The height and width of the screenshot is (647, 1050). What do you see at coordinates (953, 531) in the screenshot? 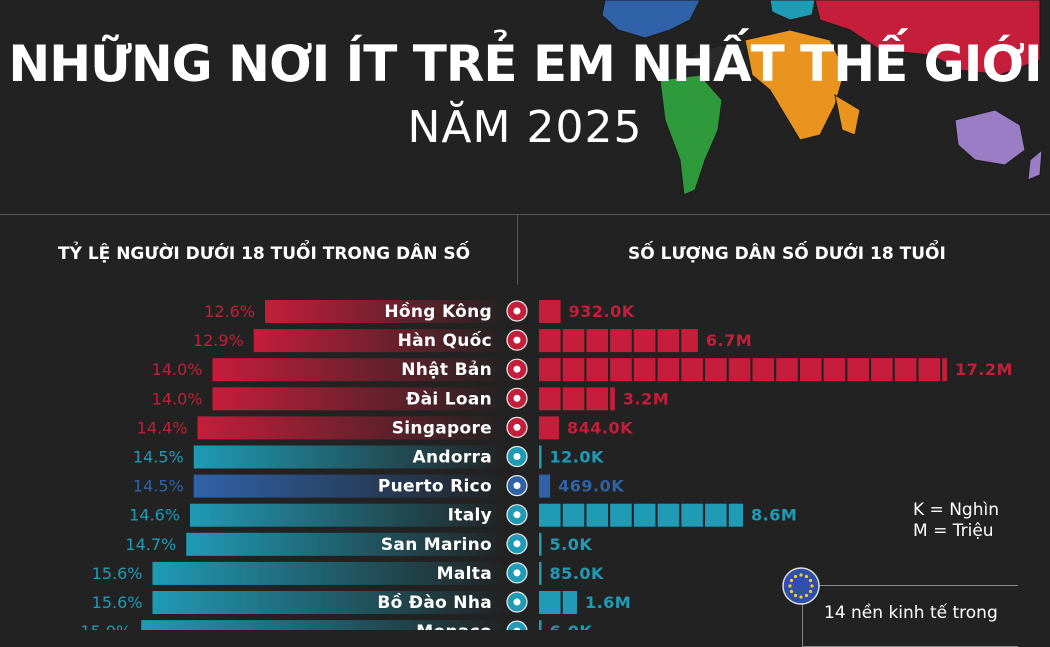
I see `legend-million: M = Triệu` at bounding box center [953, 531].